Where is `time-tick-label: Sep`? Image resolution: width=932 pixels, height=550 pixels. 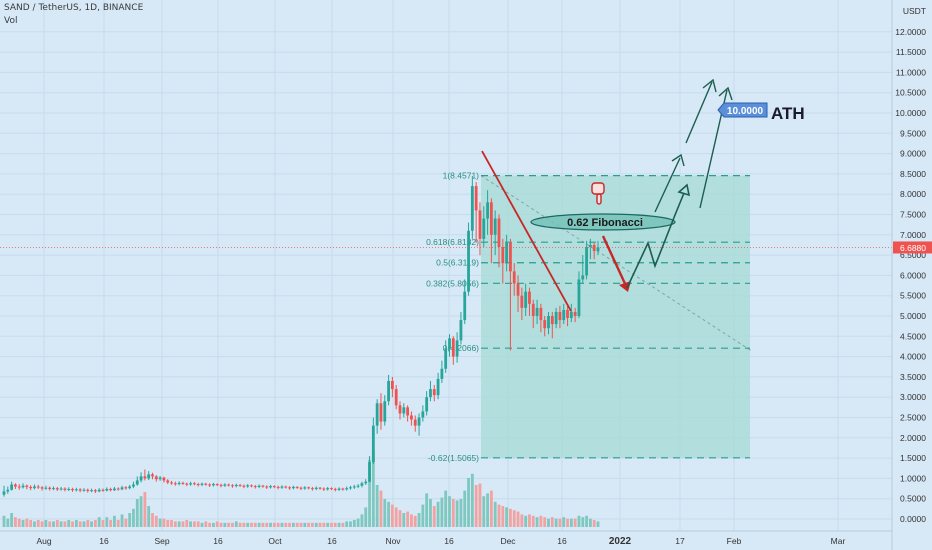 time-tick-label: Sep is located at coordinates (161, 541).